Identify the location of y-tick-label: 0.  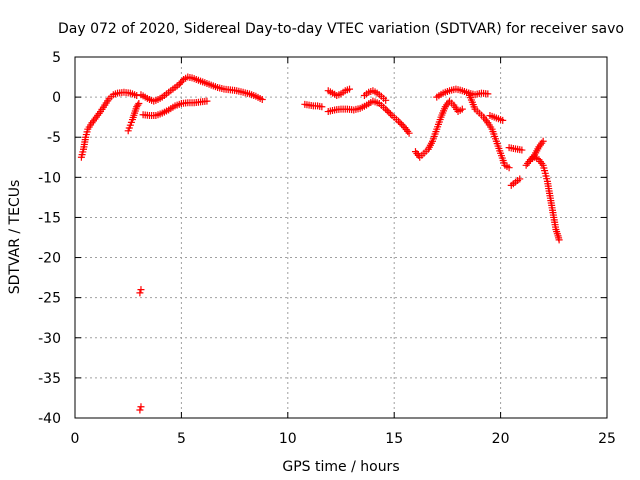
(56, 98).